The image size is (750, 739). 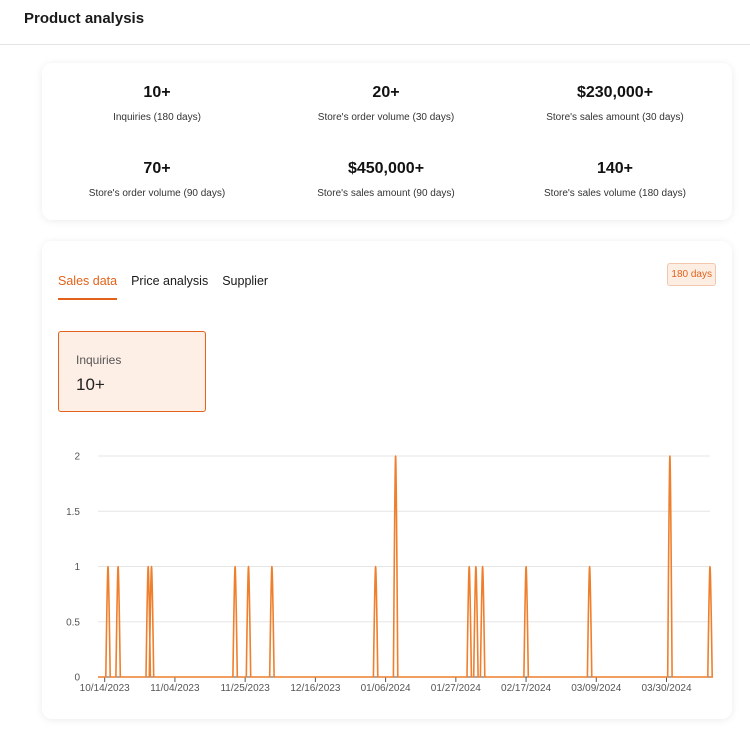 What do you see at coordinates (615, 168) in the screenshot?
I see `stat-value: 140+` at bounding box center [615, 168].